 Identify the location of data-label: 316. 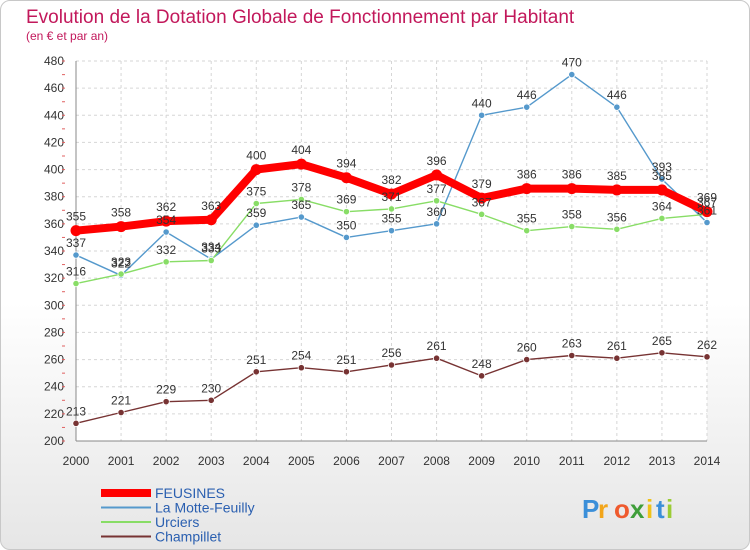
(76, 272).